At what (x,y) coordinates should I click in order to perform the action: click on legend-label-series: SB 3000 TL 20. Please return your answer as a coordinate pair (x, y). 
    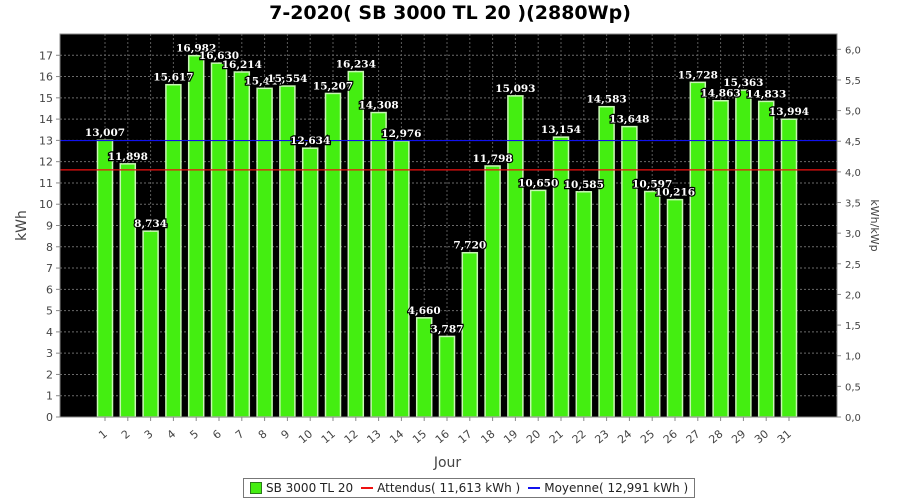
    Looking at the image, I should click on (310, 488).